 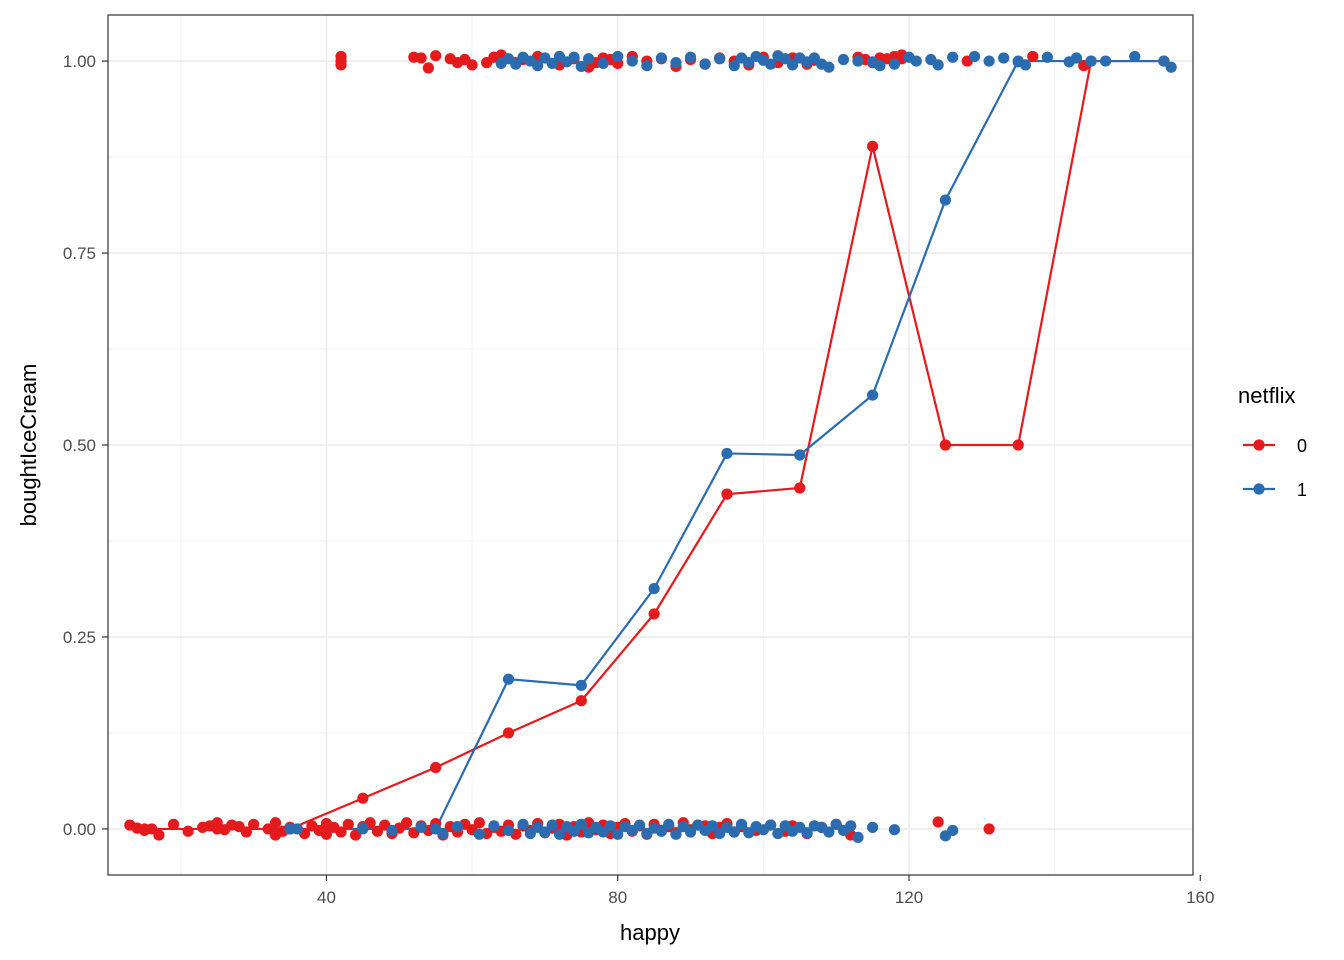 I want to click on x-tick-label: 160, so click(x=1200, y=897).